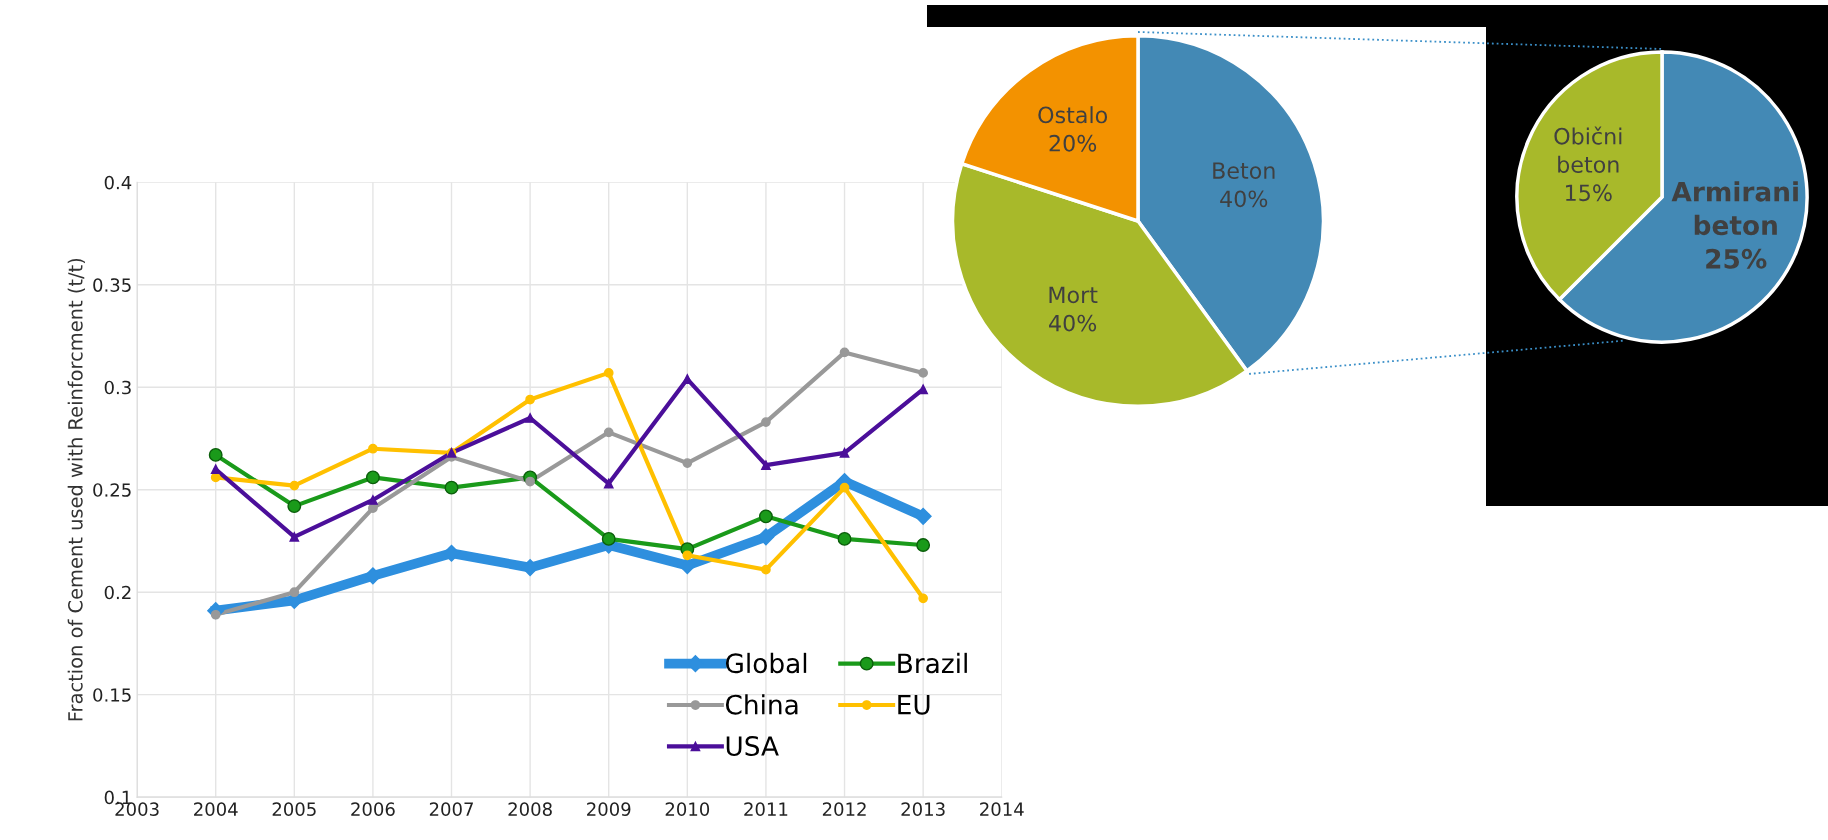  Describe the element at coordinates (1073, 143) in the screenshot. I see `data-label: 20%` at that location.